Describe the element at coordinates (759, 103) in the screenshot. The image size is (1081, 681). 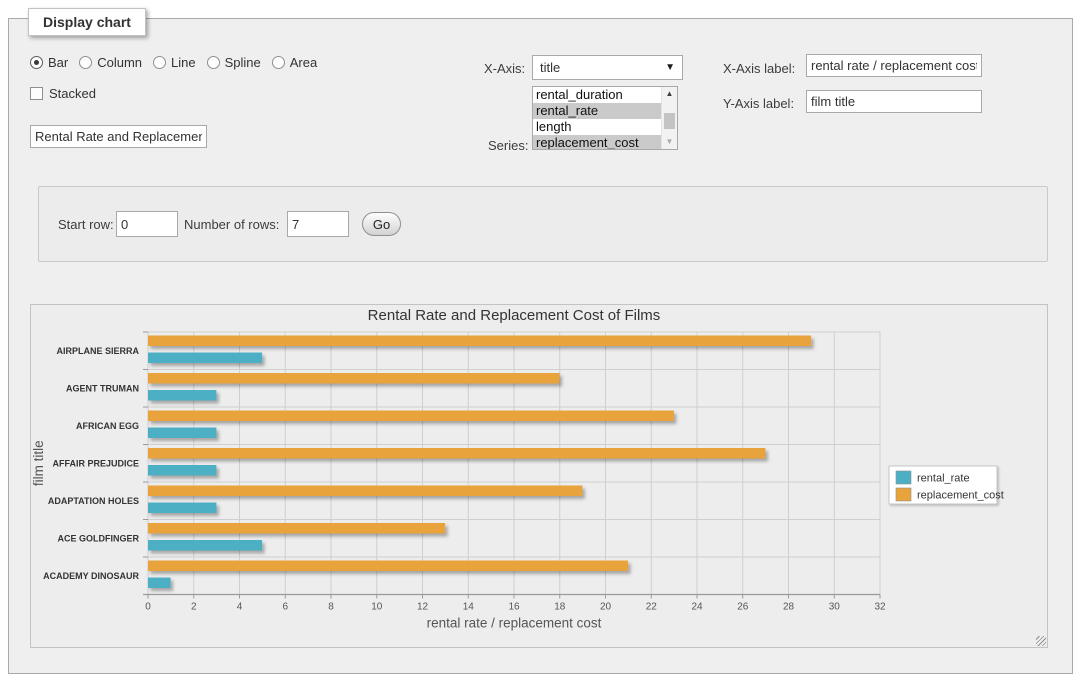
I see `y-axis-label-field-label: Y-Axis label:` at that location.